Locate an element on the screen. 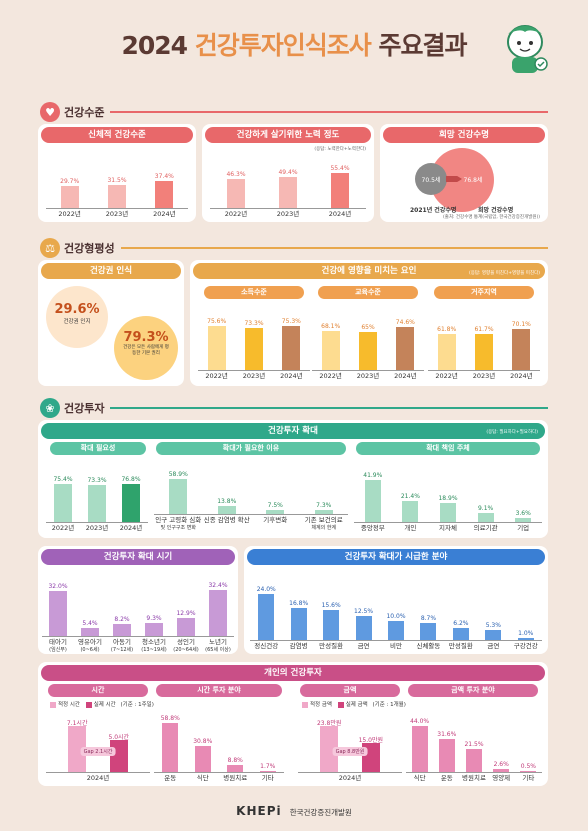 Image resolution: width=588 pixels, height=831 pixels. tick-label-line: 기후변화 is located at coordinates (275, 520).